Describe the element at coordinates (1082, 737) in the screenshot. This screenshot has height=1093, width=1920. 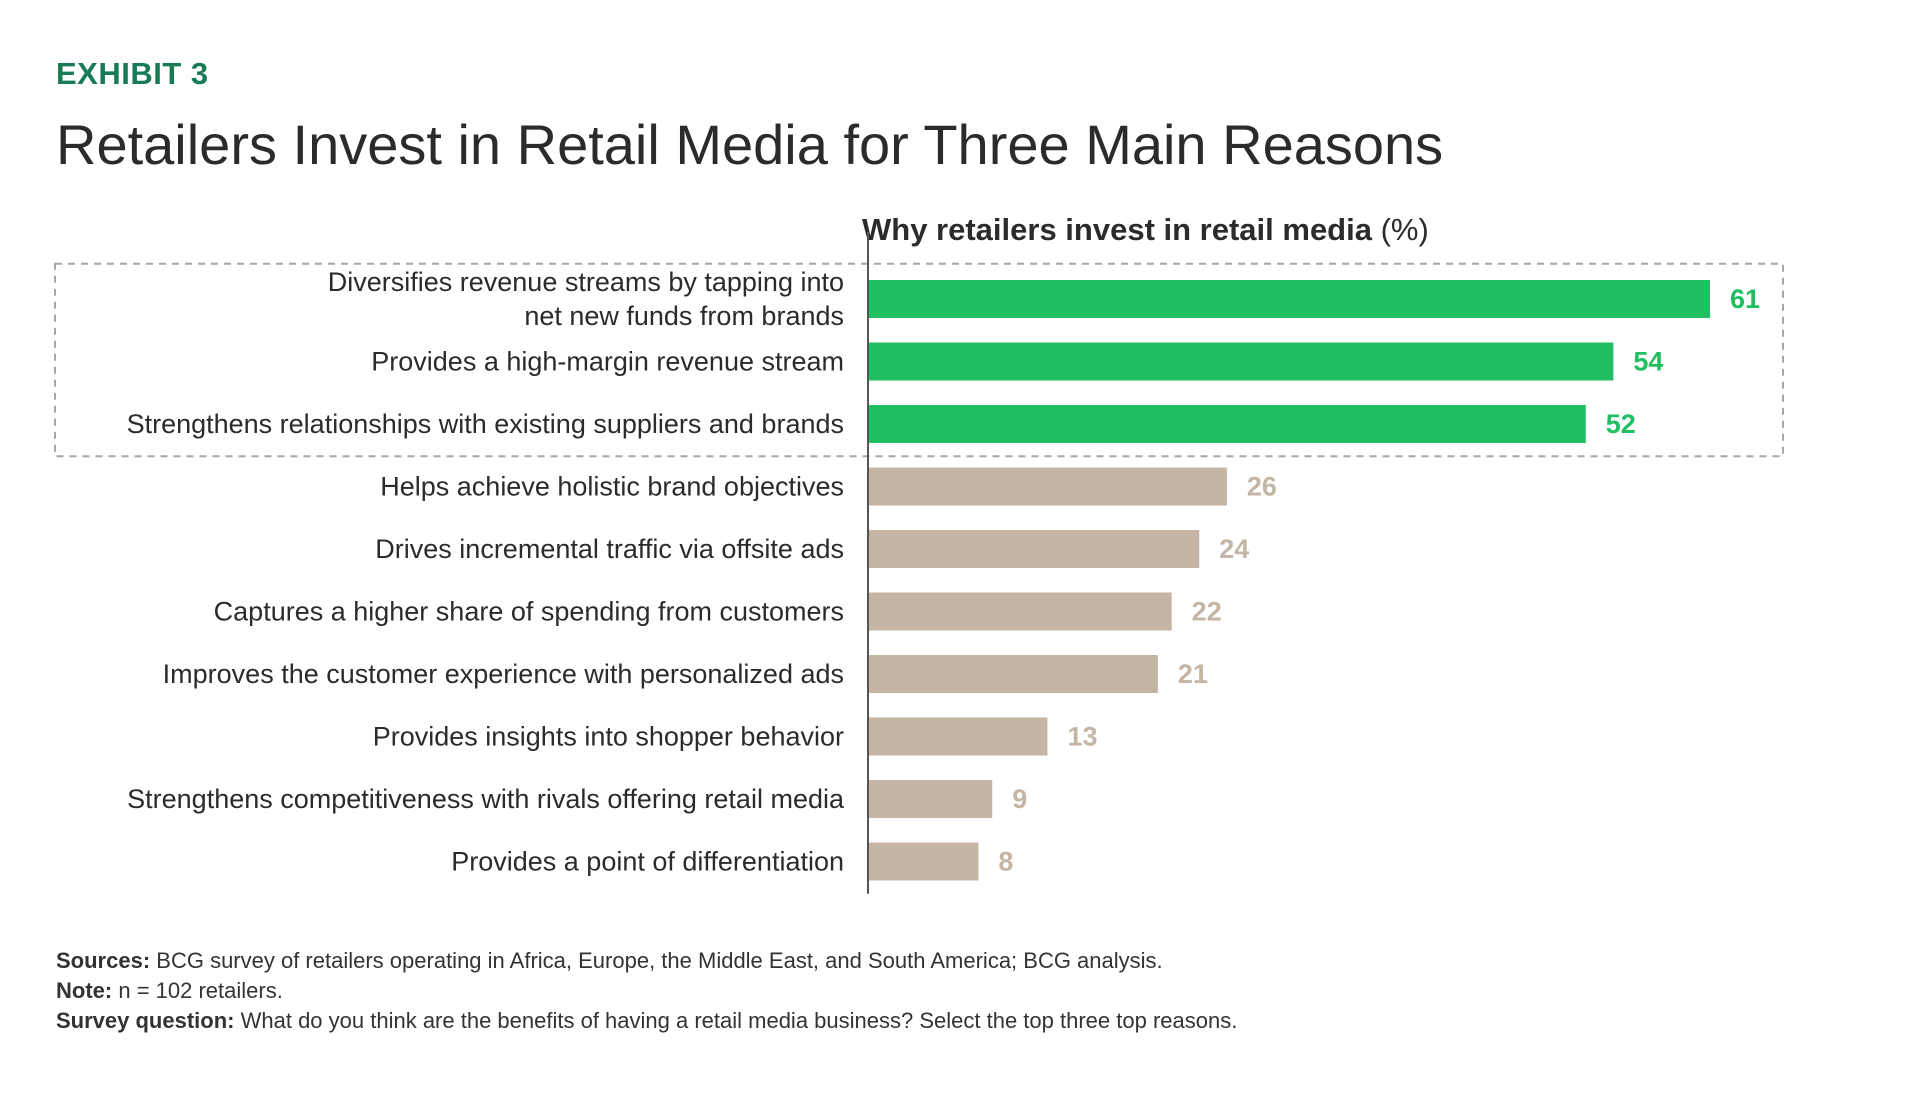
I see `data-label-8: 13` at that location.